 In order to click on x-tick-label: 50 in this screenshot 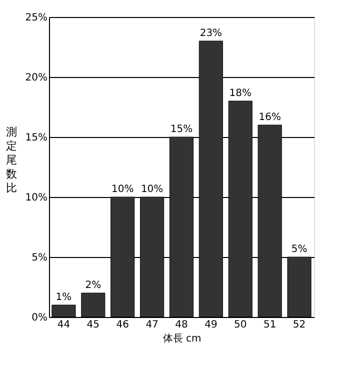, I will do `click(240, 325)`.